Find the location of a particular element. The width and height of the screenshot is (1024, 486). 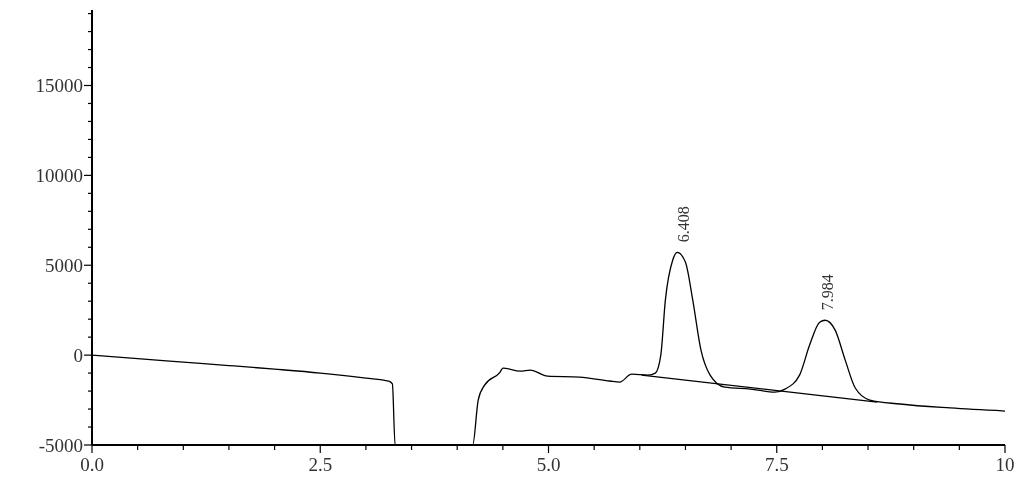

y-tick-label: -5000 is located at coordinates (60, 445).